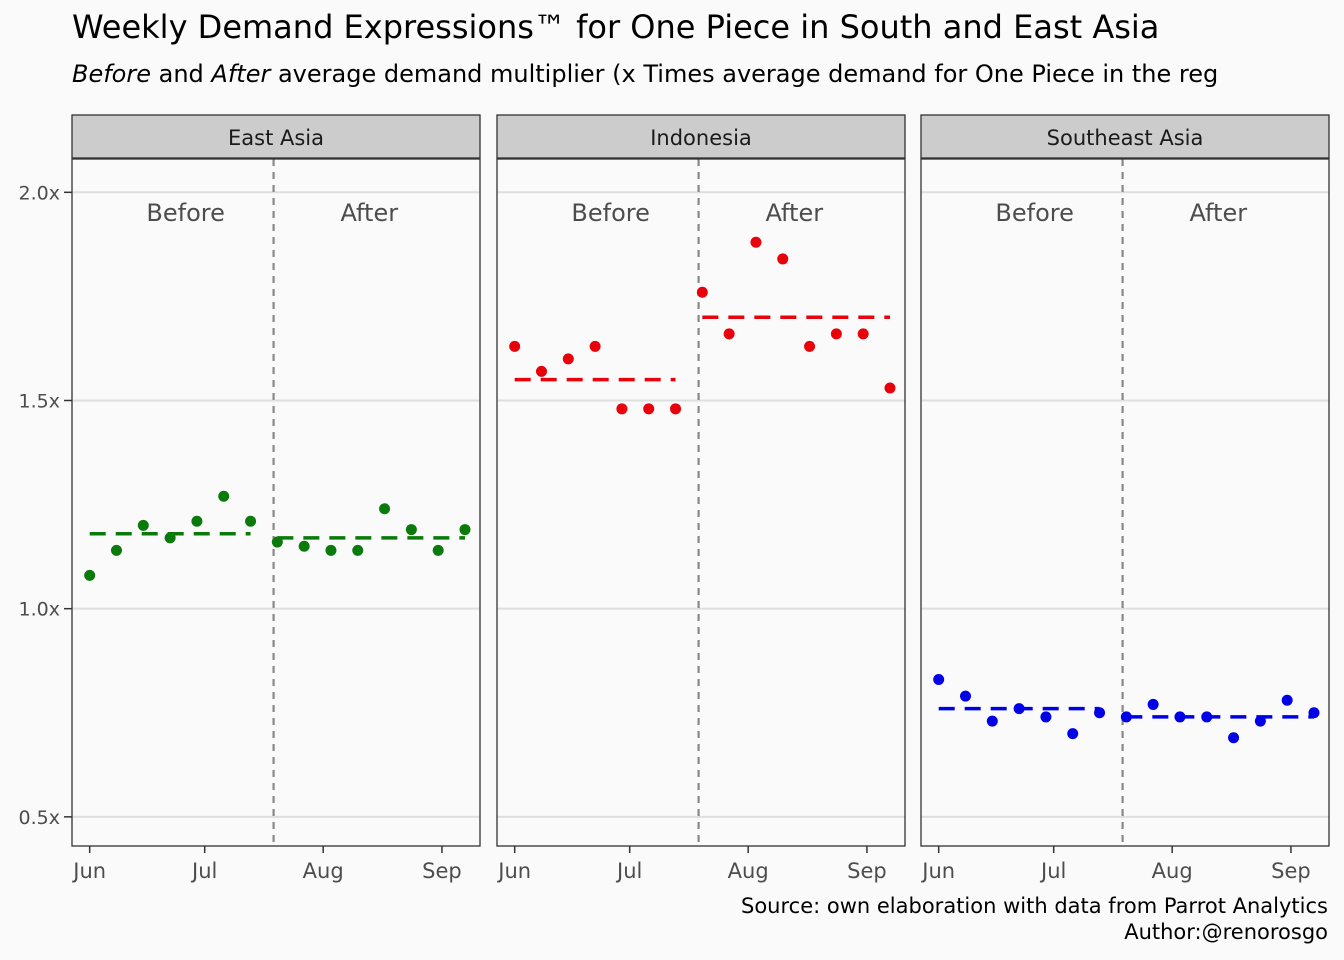  I want to click on y-tick-label: 1.0x, so click(39, 610).